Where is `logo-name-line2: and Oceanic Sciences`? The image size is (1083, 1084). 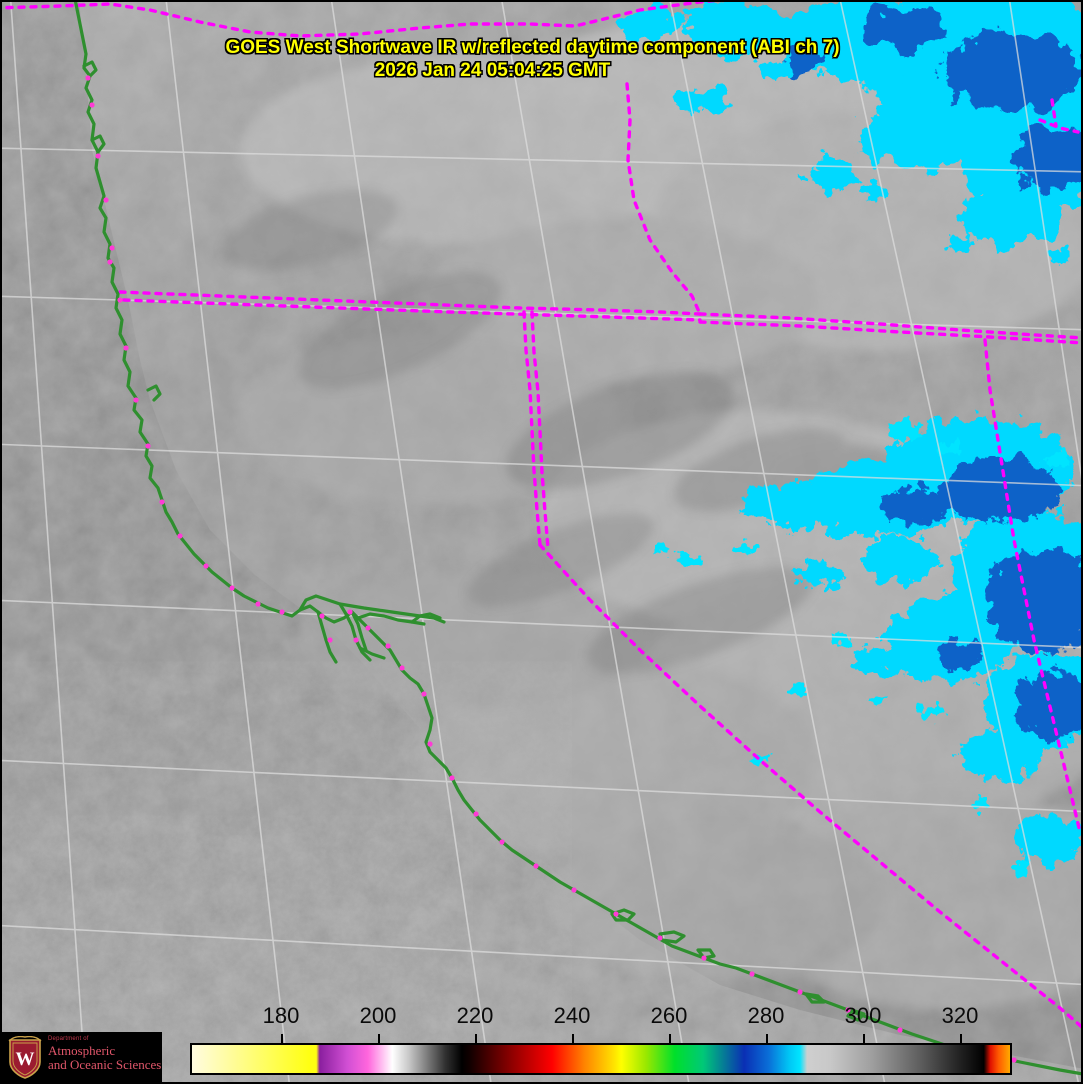
logo-name-line2: and Oceanic Sciences is located at coordinates (105, 1064).